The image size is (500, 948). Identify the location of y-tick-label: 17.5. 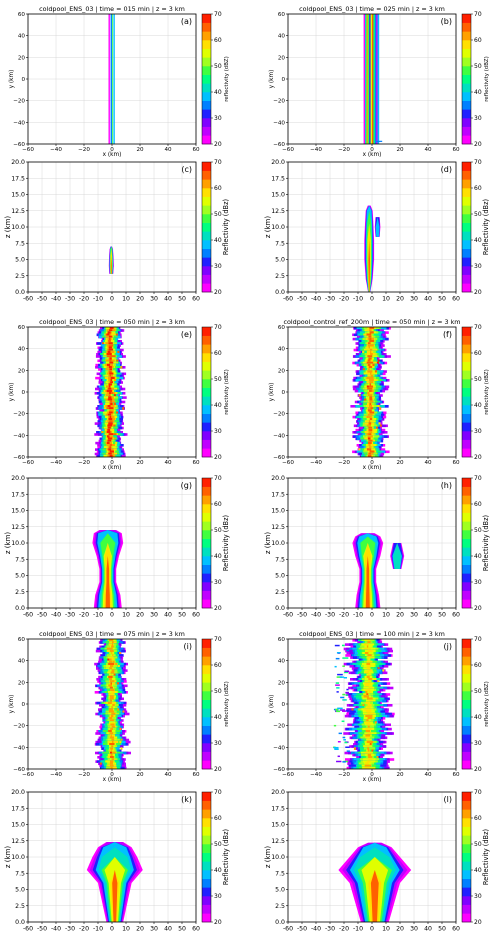
(278, 494).